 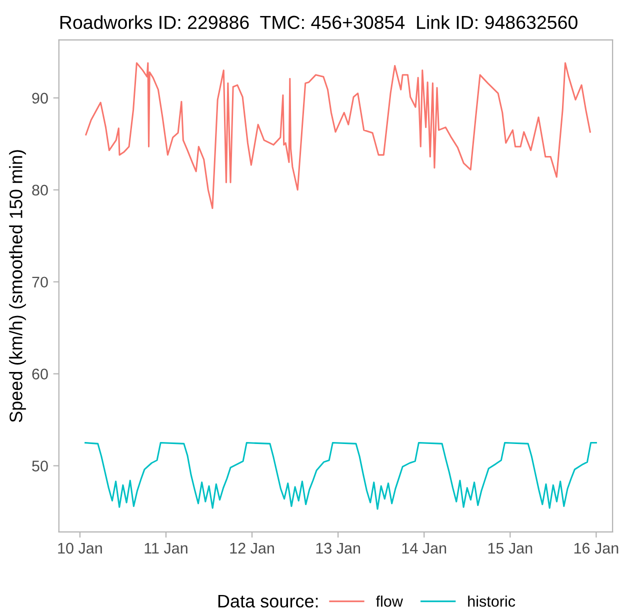 I want to click on chart-title: Roadworks ID: 229886 TMC: 456+30854 Link ID: 948632560, so click(x=319, y=22).